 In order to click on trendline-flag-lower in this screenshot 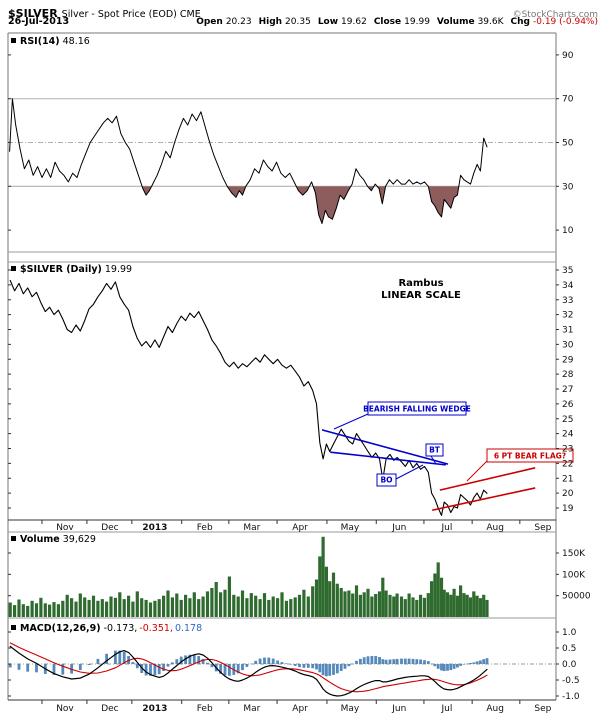, I will do `click(483, 499)`.